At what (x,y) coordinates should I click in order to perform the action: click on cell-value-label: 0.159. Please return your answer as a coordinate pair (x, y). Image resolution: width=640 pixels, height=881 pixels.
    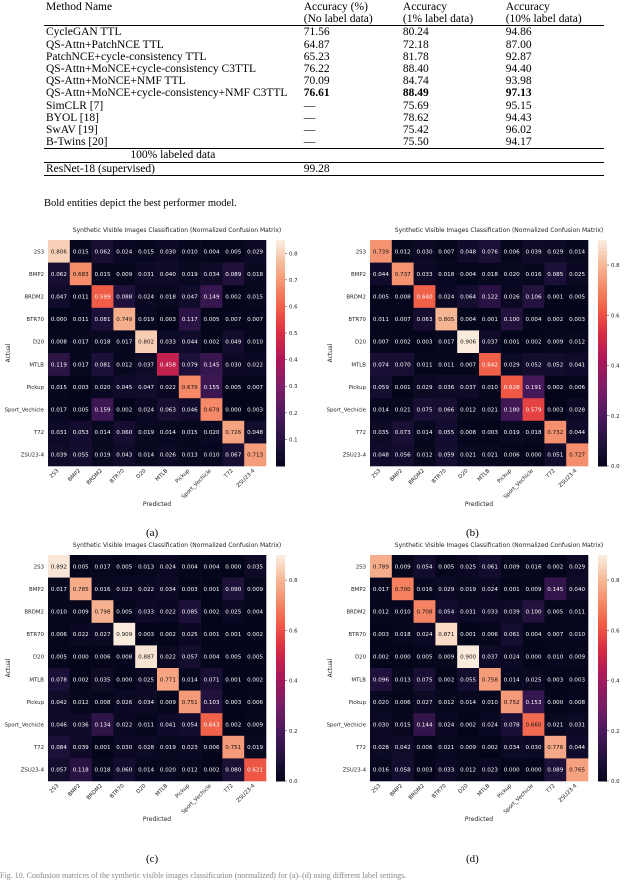
    Looking at the image, I should click on (102, 411).